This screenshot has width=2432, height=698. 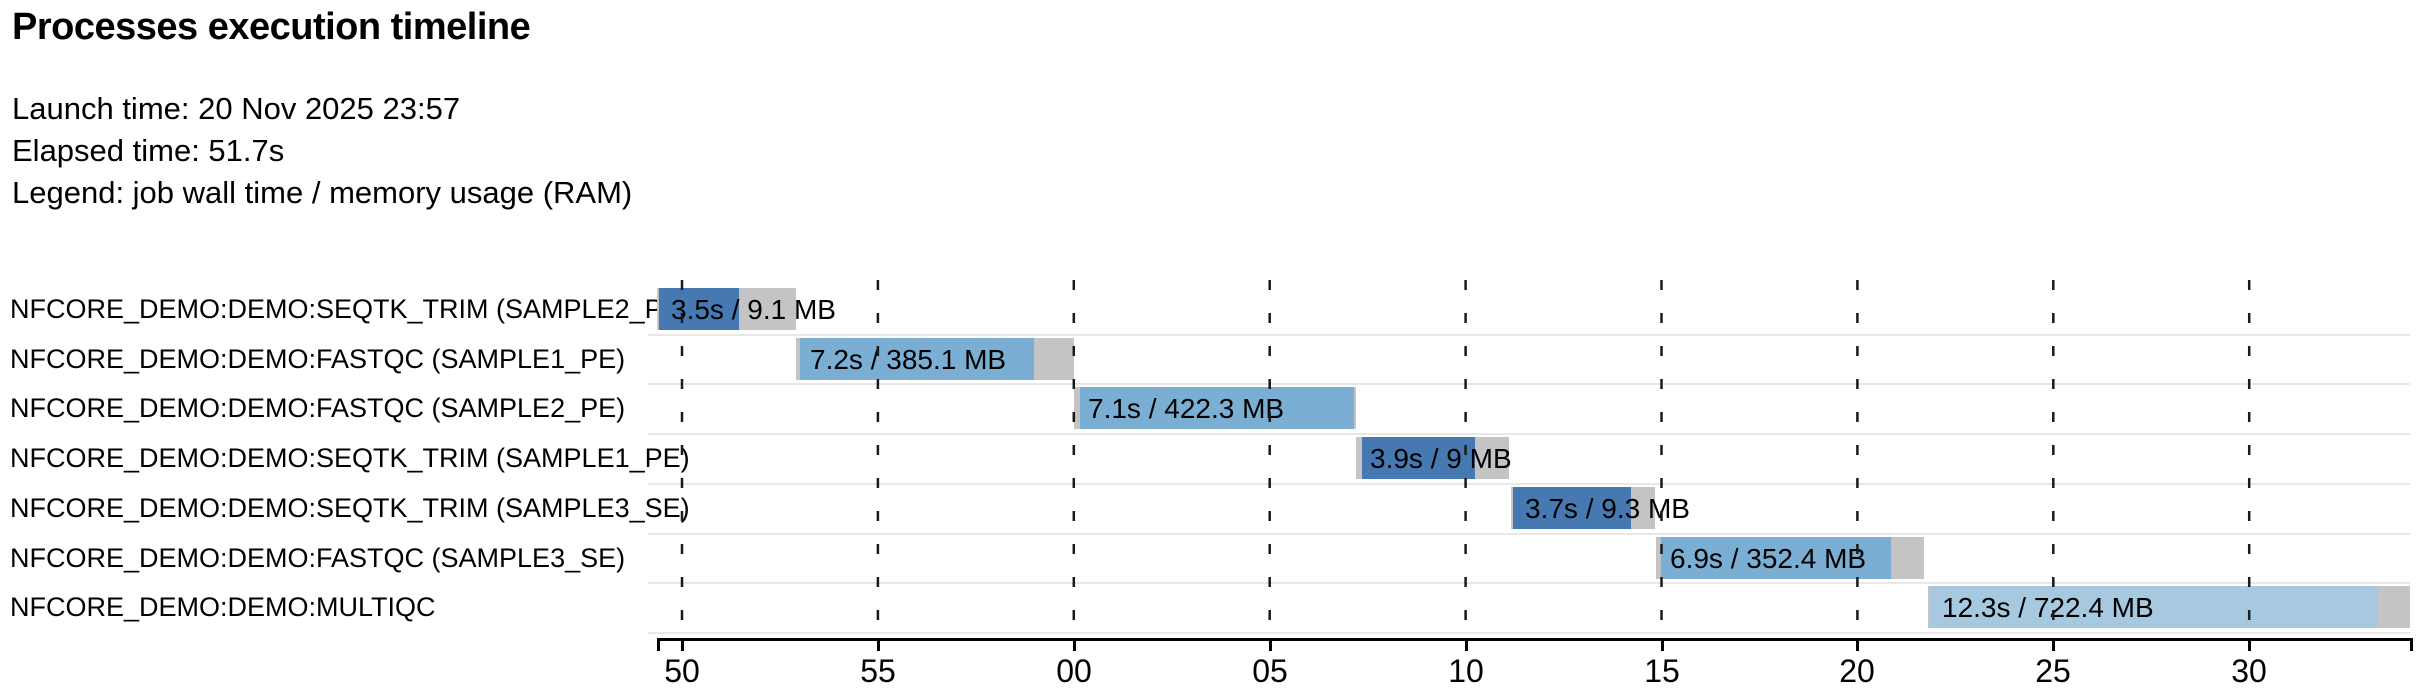 I want to click on axis-tick-label: 15, so click(x=1662, y=671).